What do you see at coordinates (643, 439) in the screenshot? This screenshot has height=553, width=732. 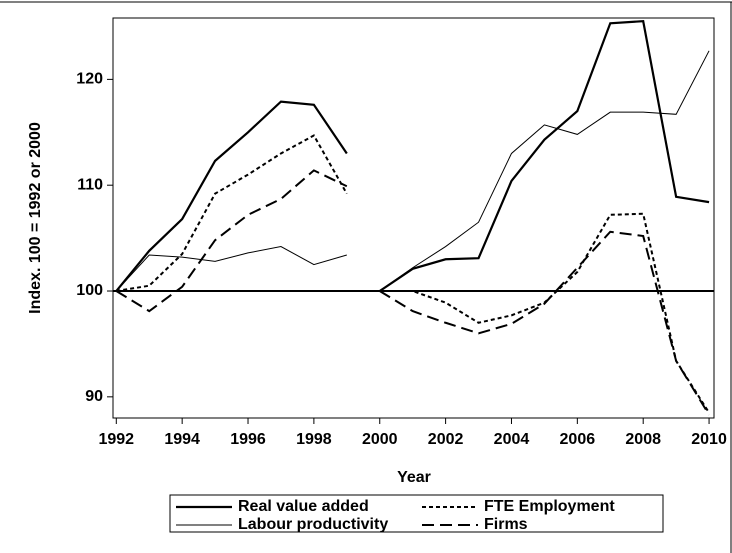 I see `x-tick-label: 2008` at bounding box center [643, 439].